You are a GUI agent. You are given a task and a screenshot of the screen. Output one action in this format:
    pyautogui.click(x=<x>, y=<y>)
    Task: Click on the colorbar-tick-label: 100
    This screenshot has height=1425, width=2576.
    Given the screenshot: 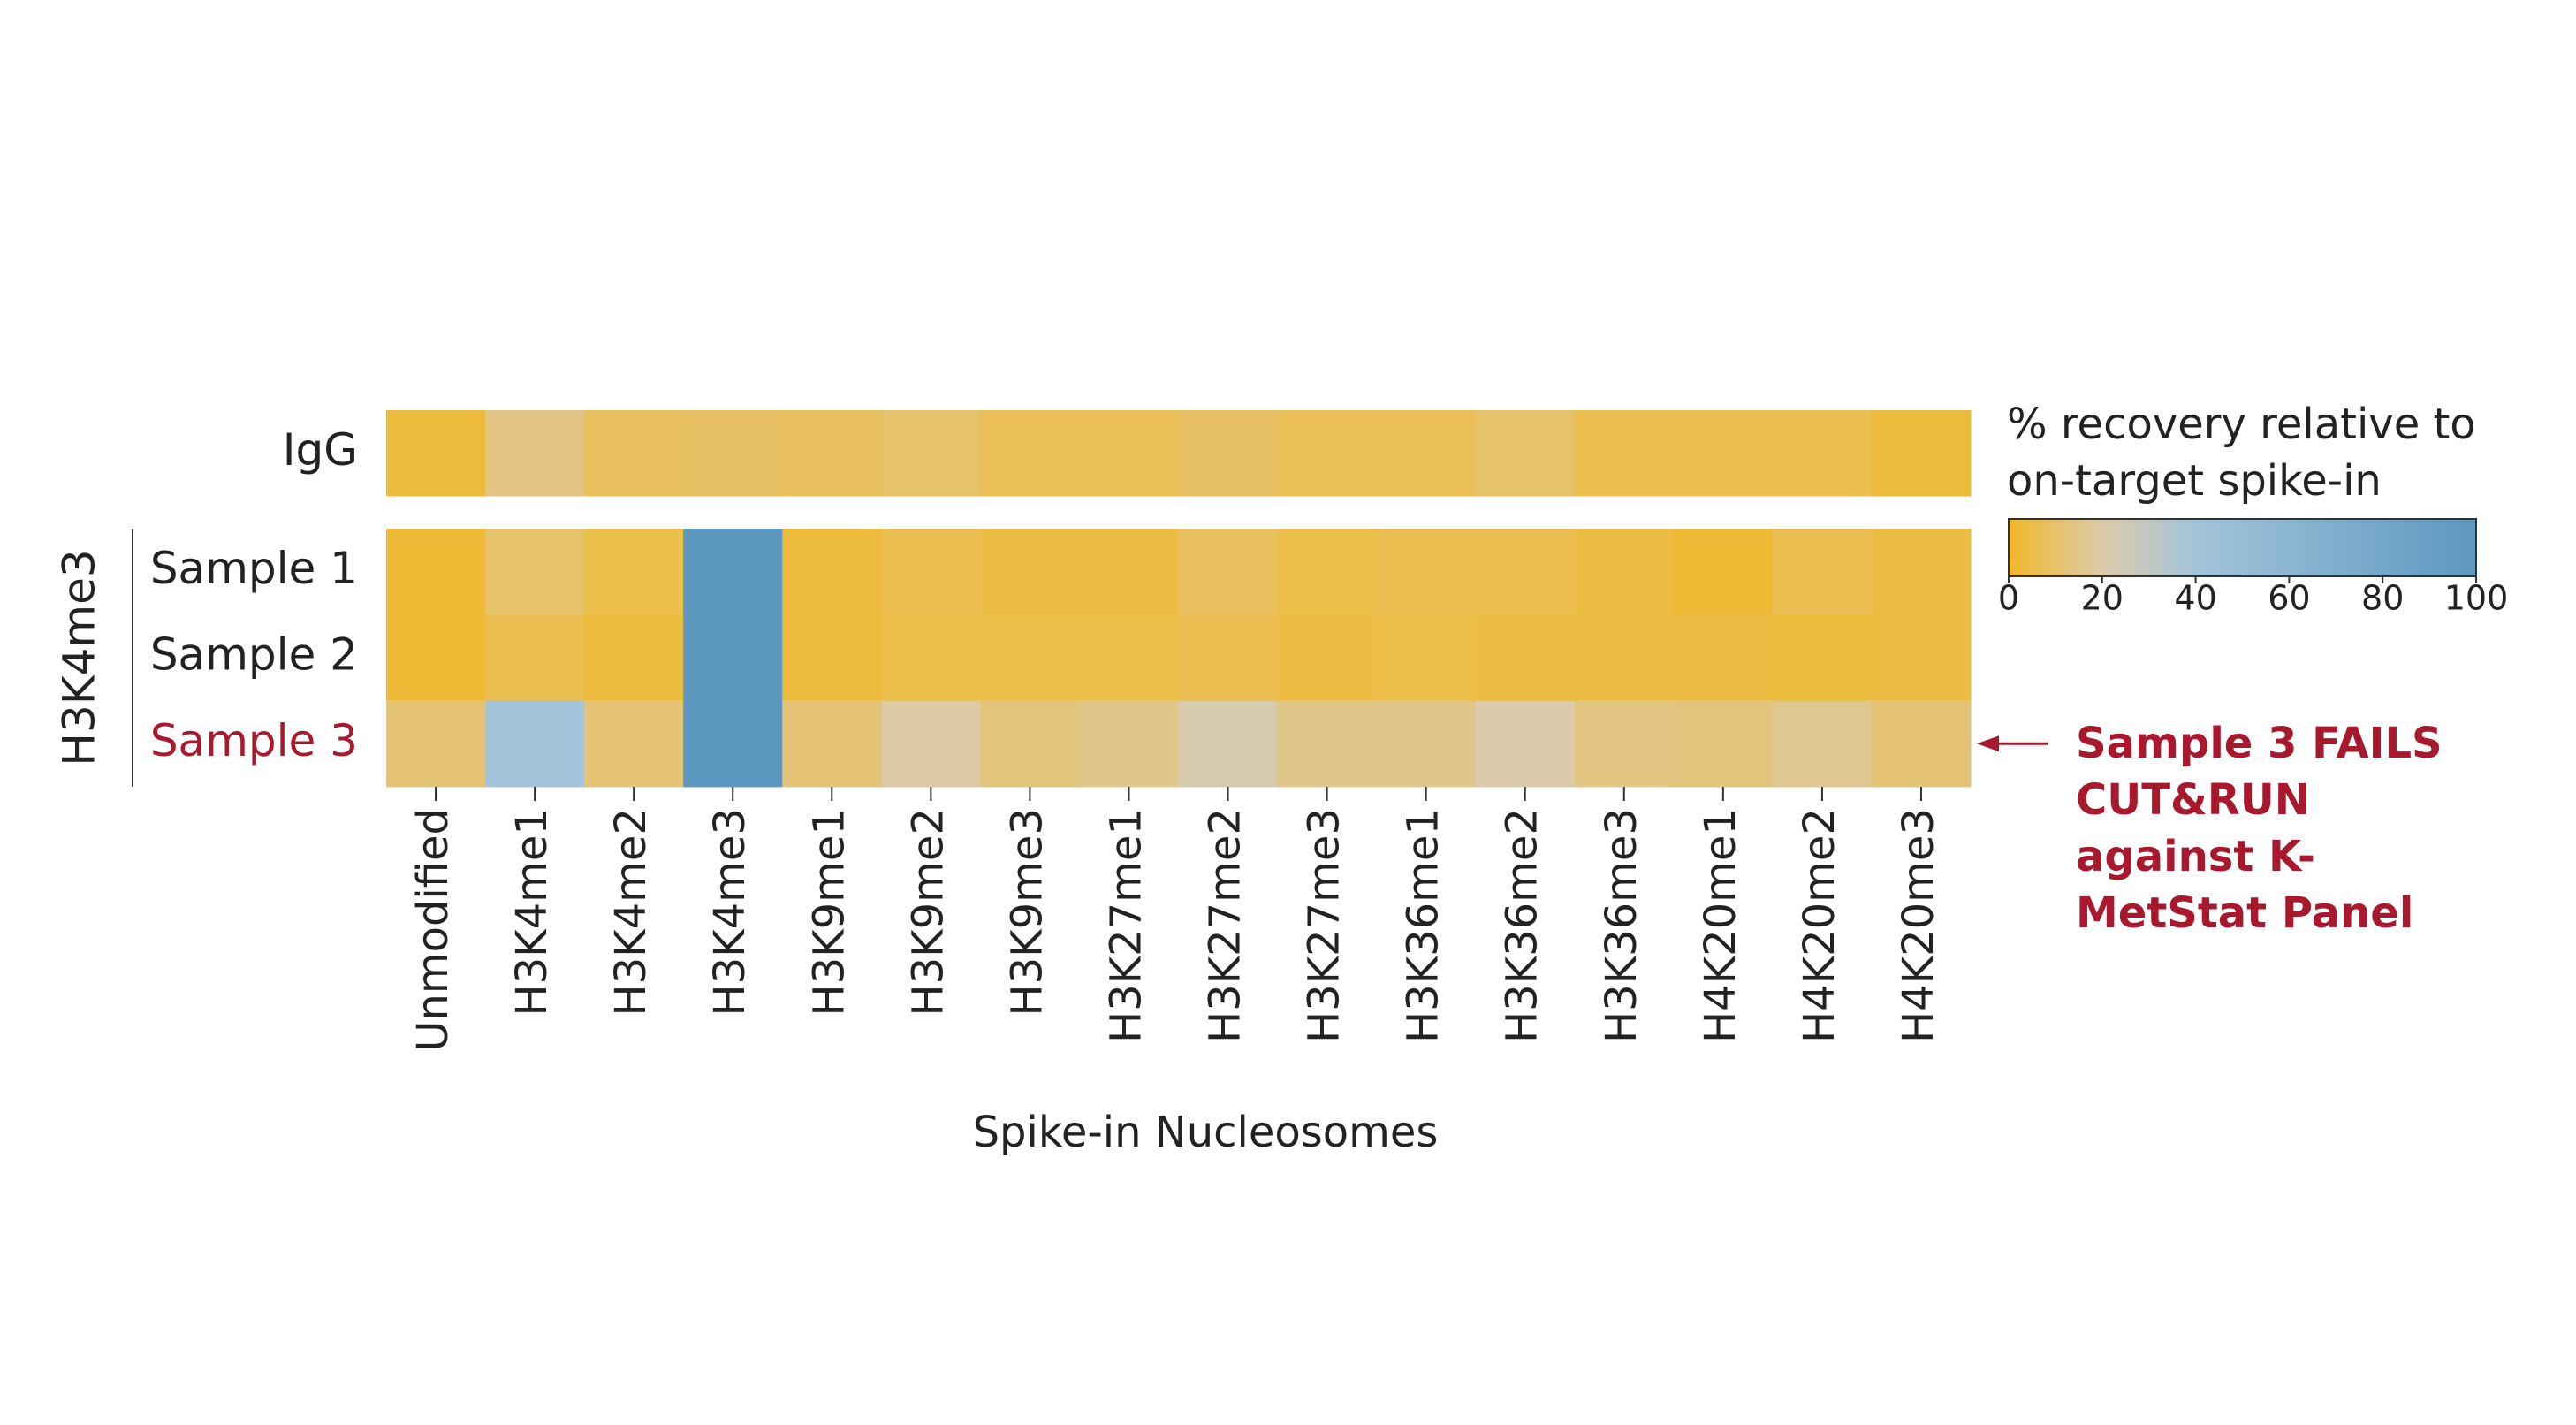 What is the action you would take?
    pyautogui.click(x=2476, y=599)
    